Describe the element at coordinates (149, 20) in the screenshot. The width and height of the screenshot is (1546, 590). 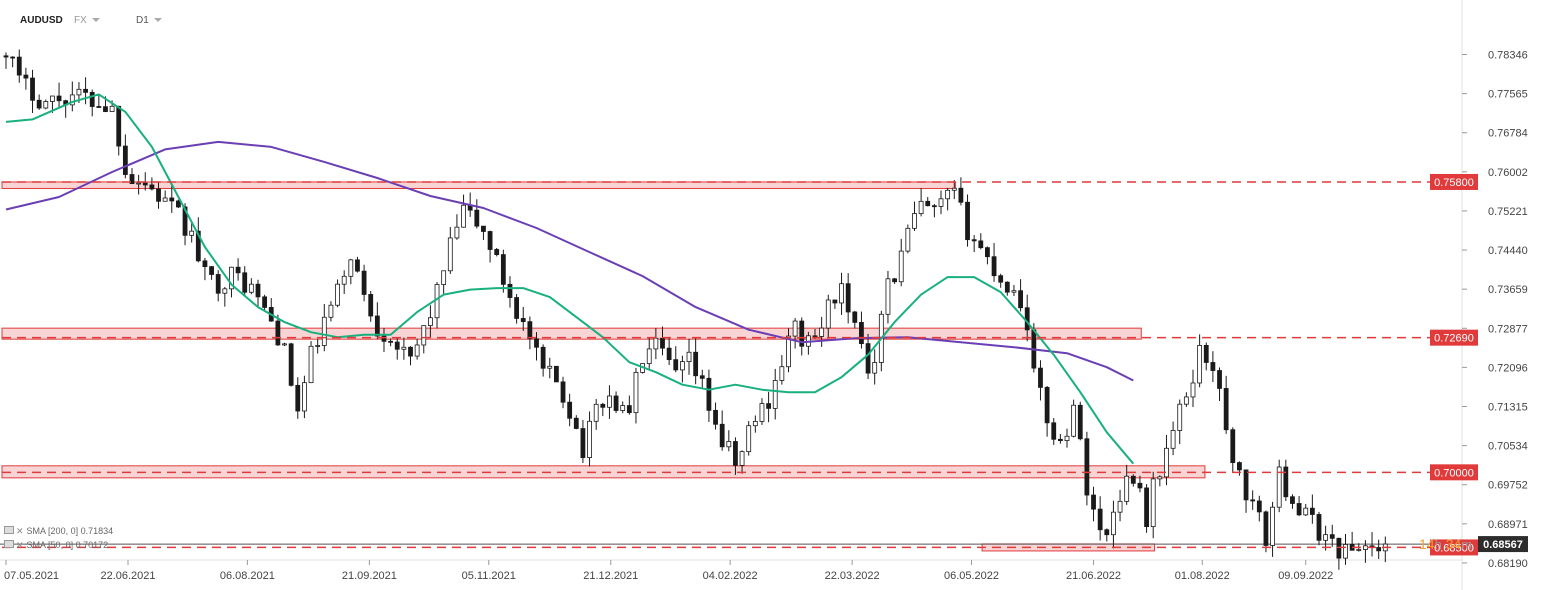
I see `timeframe-selector: D1` at that location.